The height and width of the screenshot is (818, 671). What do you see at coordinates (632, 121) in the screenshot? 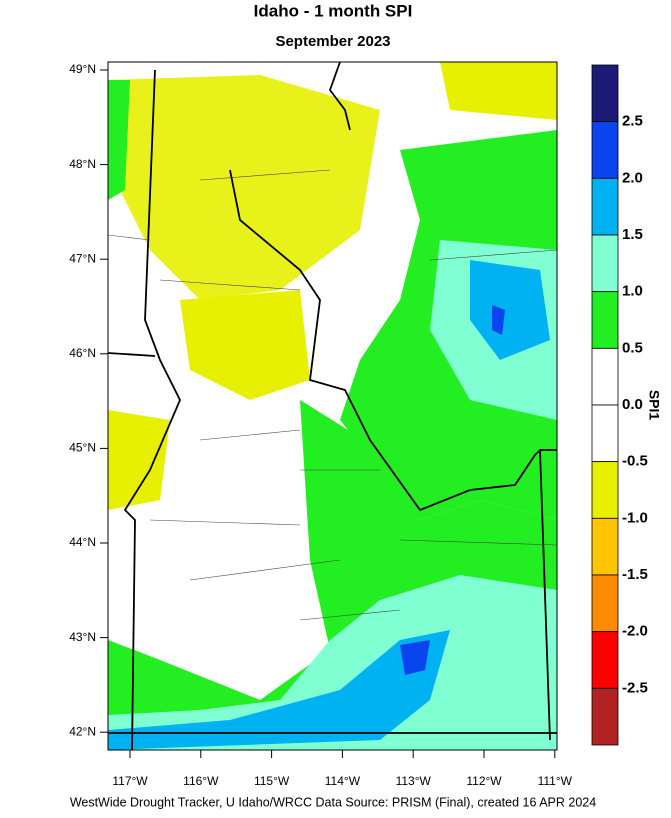
I see `colorbar-label: 2.5` at bounding box center [632, 121].